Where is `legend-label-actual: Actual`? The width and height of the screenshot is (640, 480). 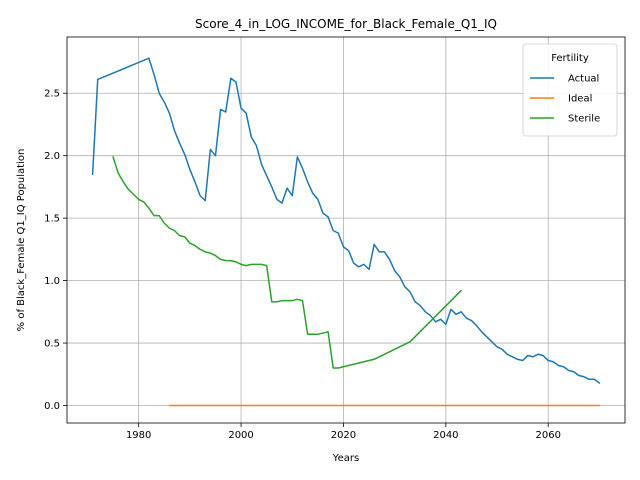 legend-label-actual: Actual is located at coordinates (583, 79).